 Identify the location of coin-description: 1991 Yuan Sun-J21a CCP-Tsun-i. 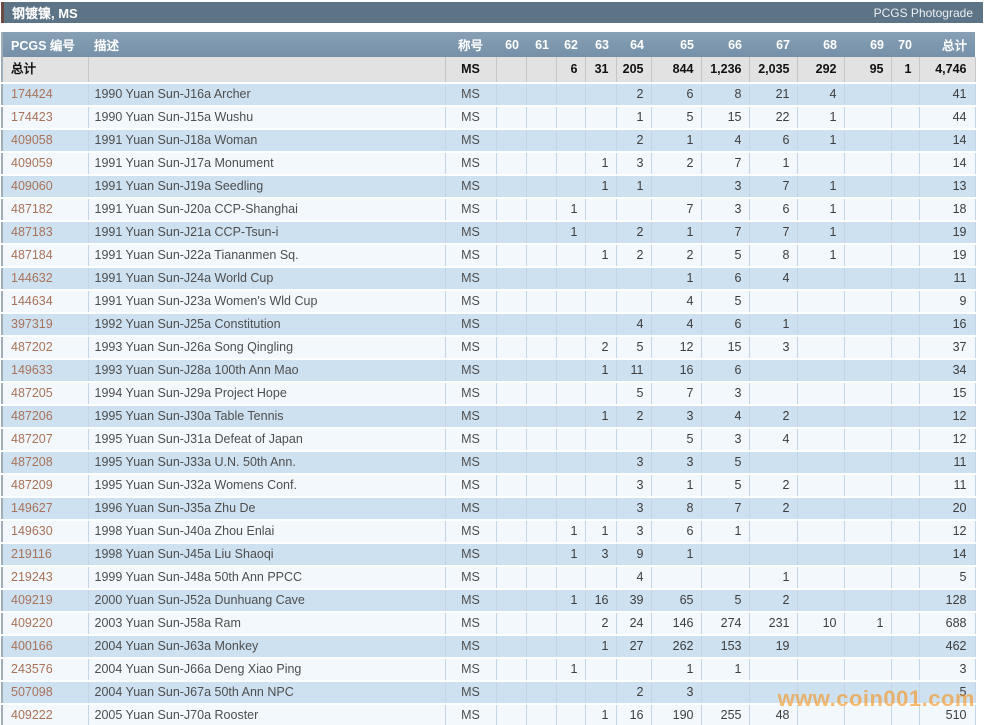
(267, 232).